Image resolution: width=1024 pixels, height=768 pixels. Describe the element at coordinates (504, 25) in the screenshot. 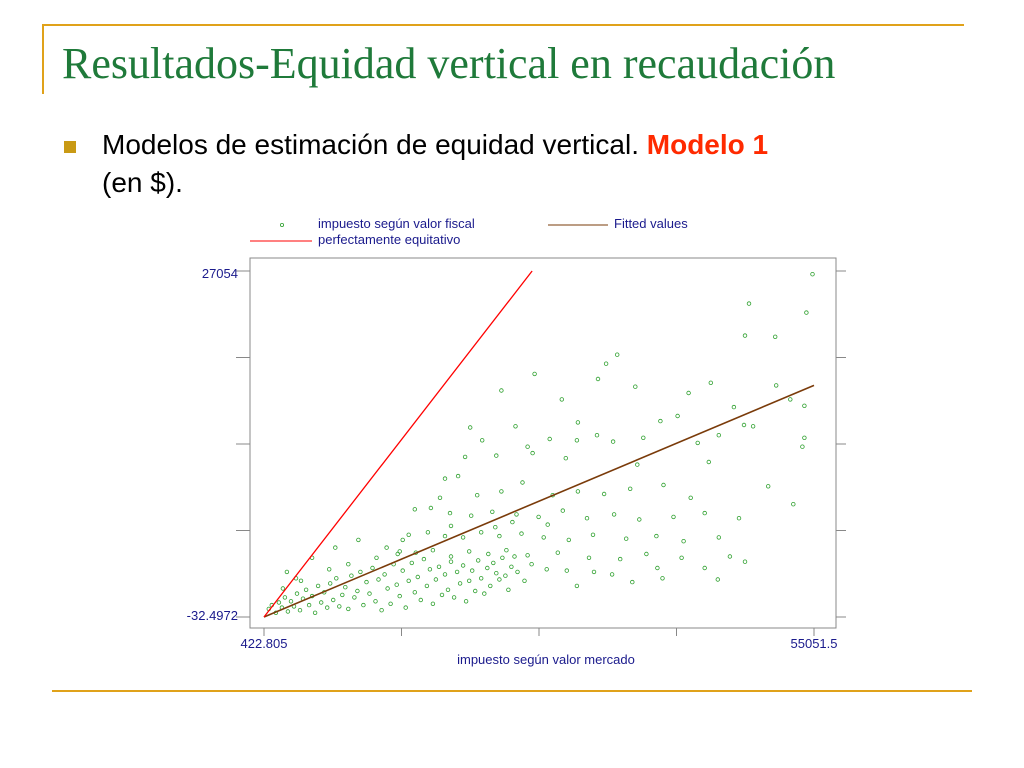

I see `title-accent-rule` at that location.